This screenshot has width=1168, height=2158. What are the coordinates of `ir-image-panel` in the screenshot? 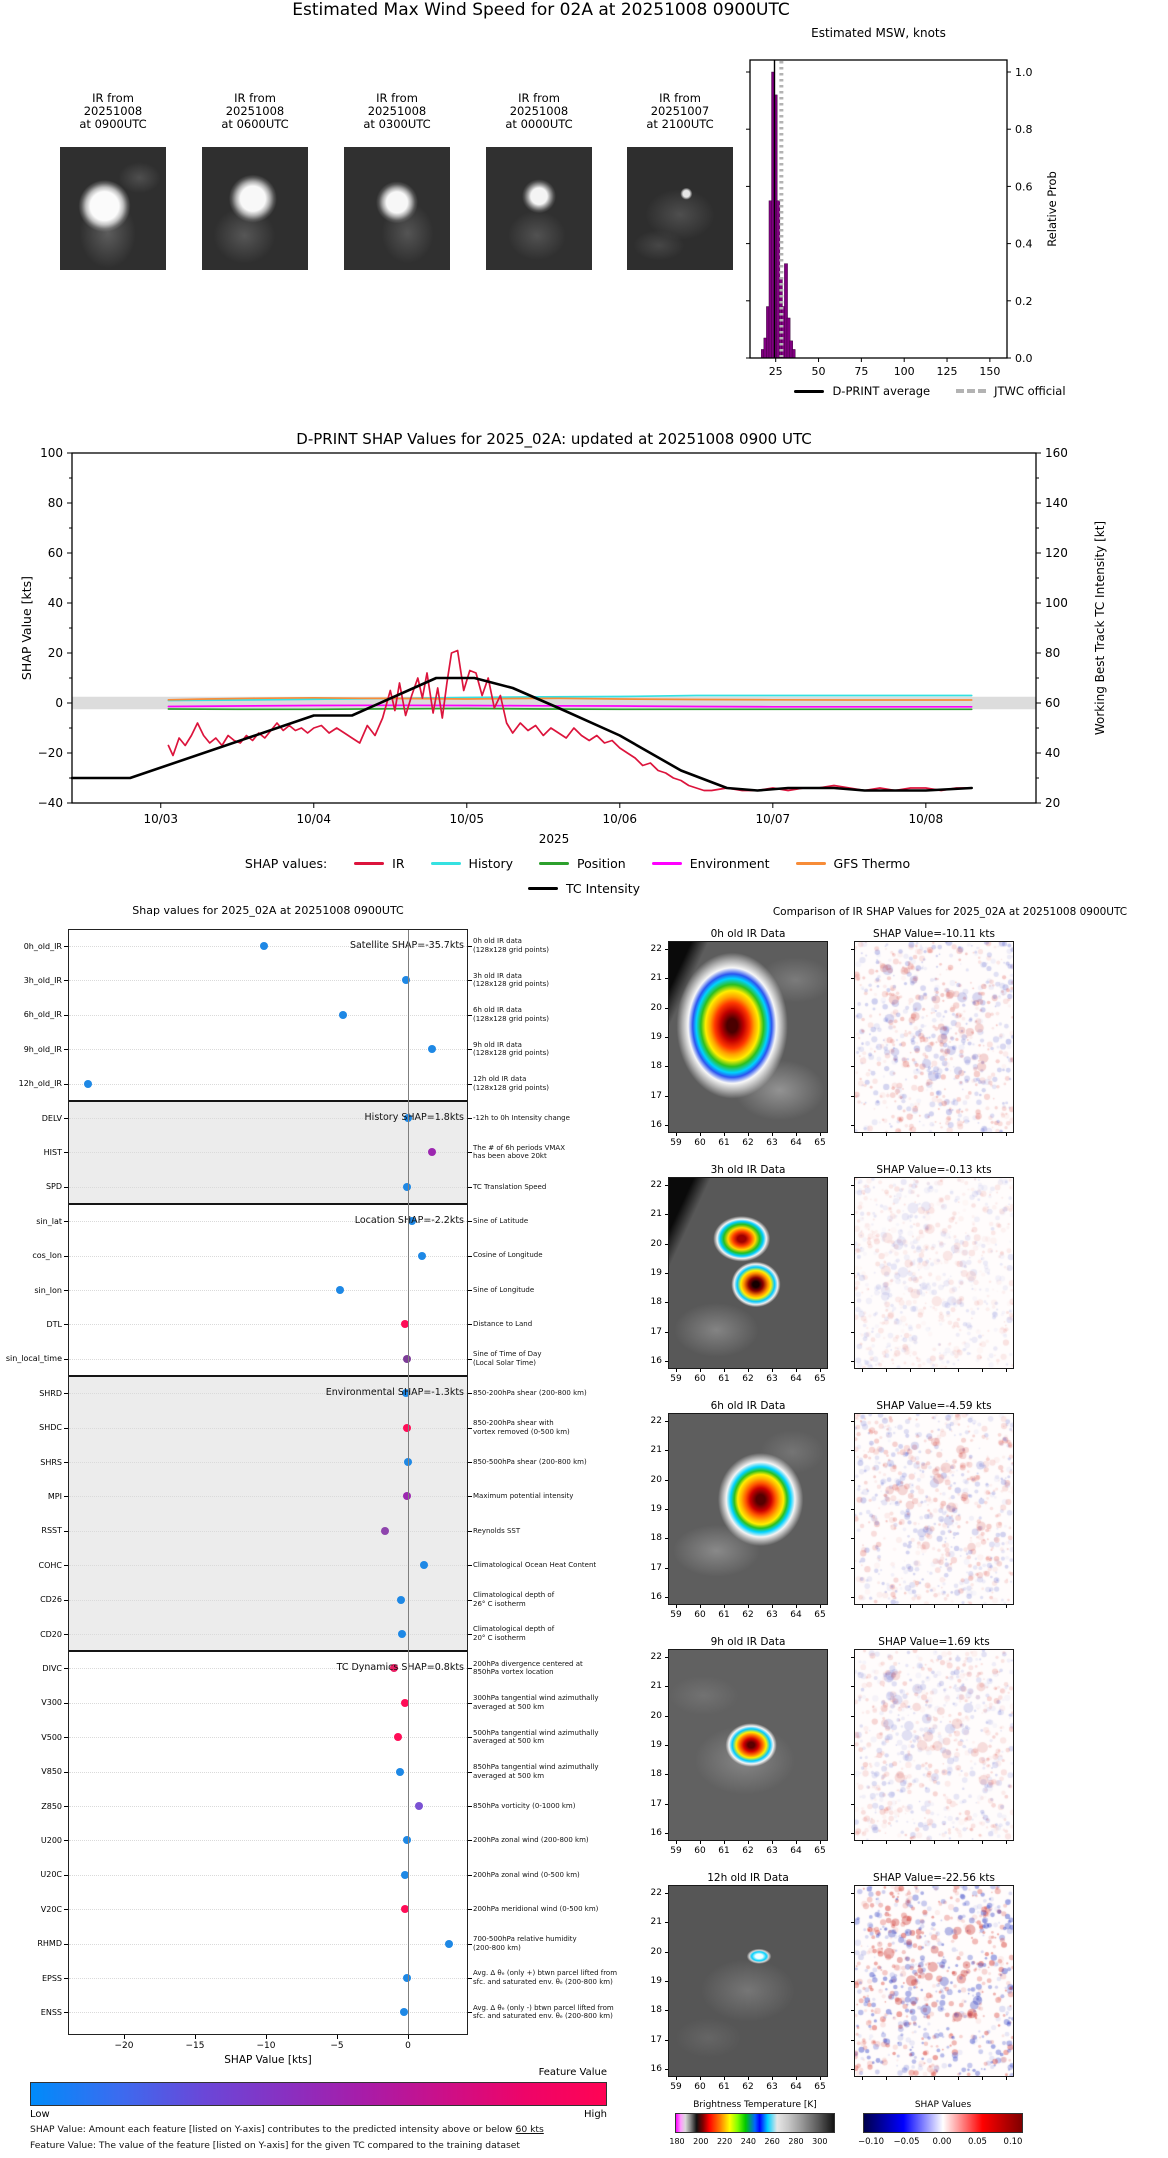 It's located at (748, 1037).